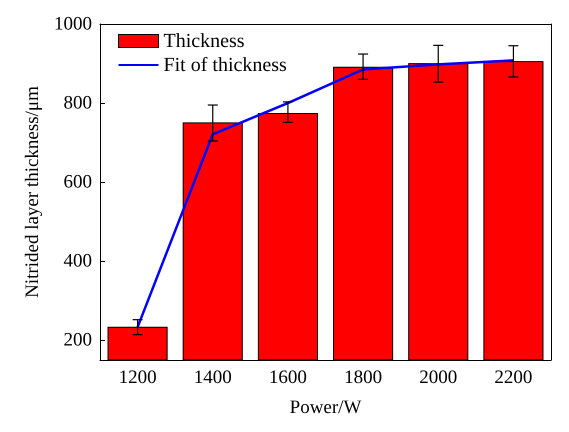  I want to click on y-tick-label: 1000, so click(73, 24).